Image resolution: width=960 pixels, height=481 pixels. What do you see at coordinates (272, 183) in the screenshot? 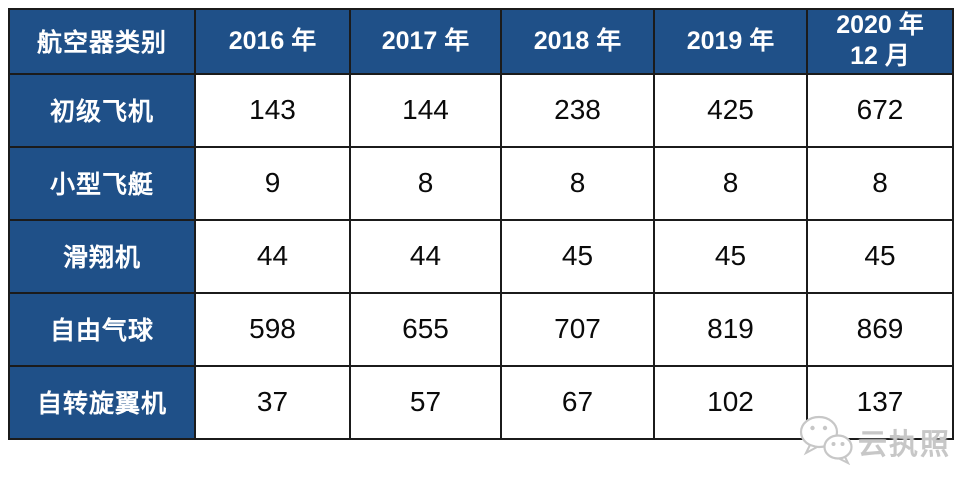
I see `value-cell: 9` at bounding box center [272, 183].